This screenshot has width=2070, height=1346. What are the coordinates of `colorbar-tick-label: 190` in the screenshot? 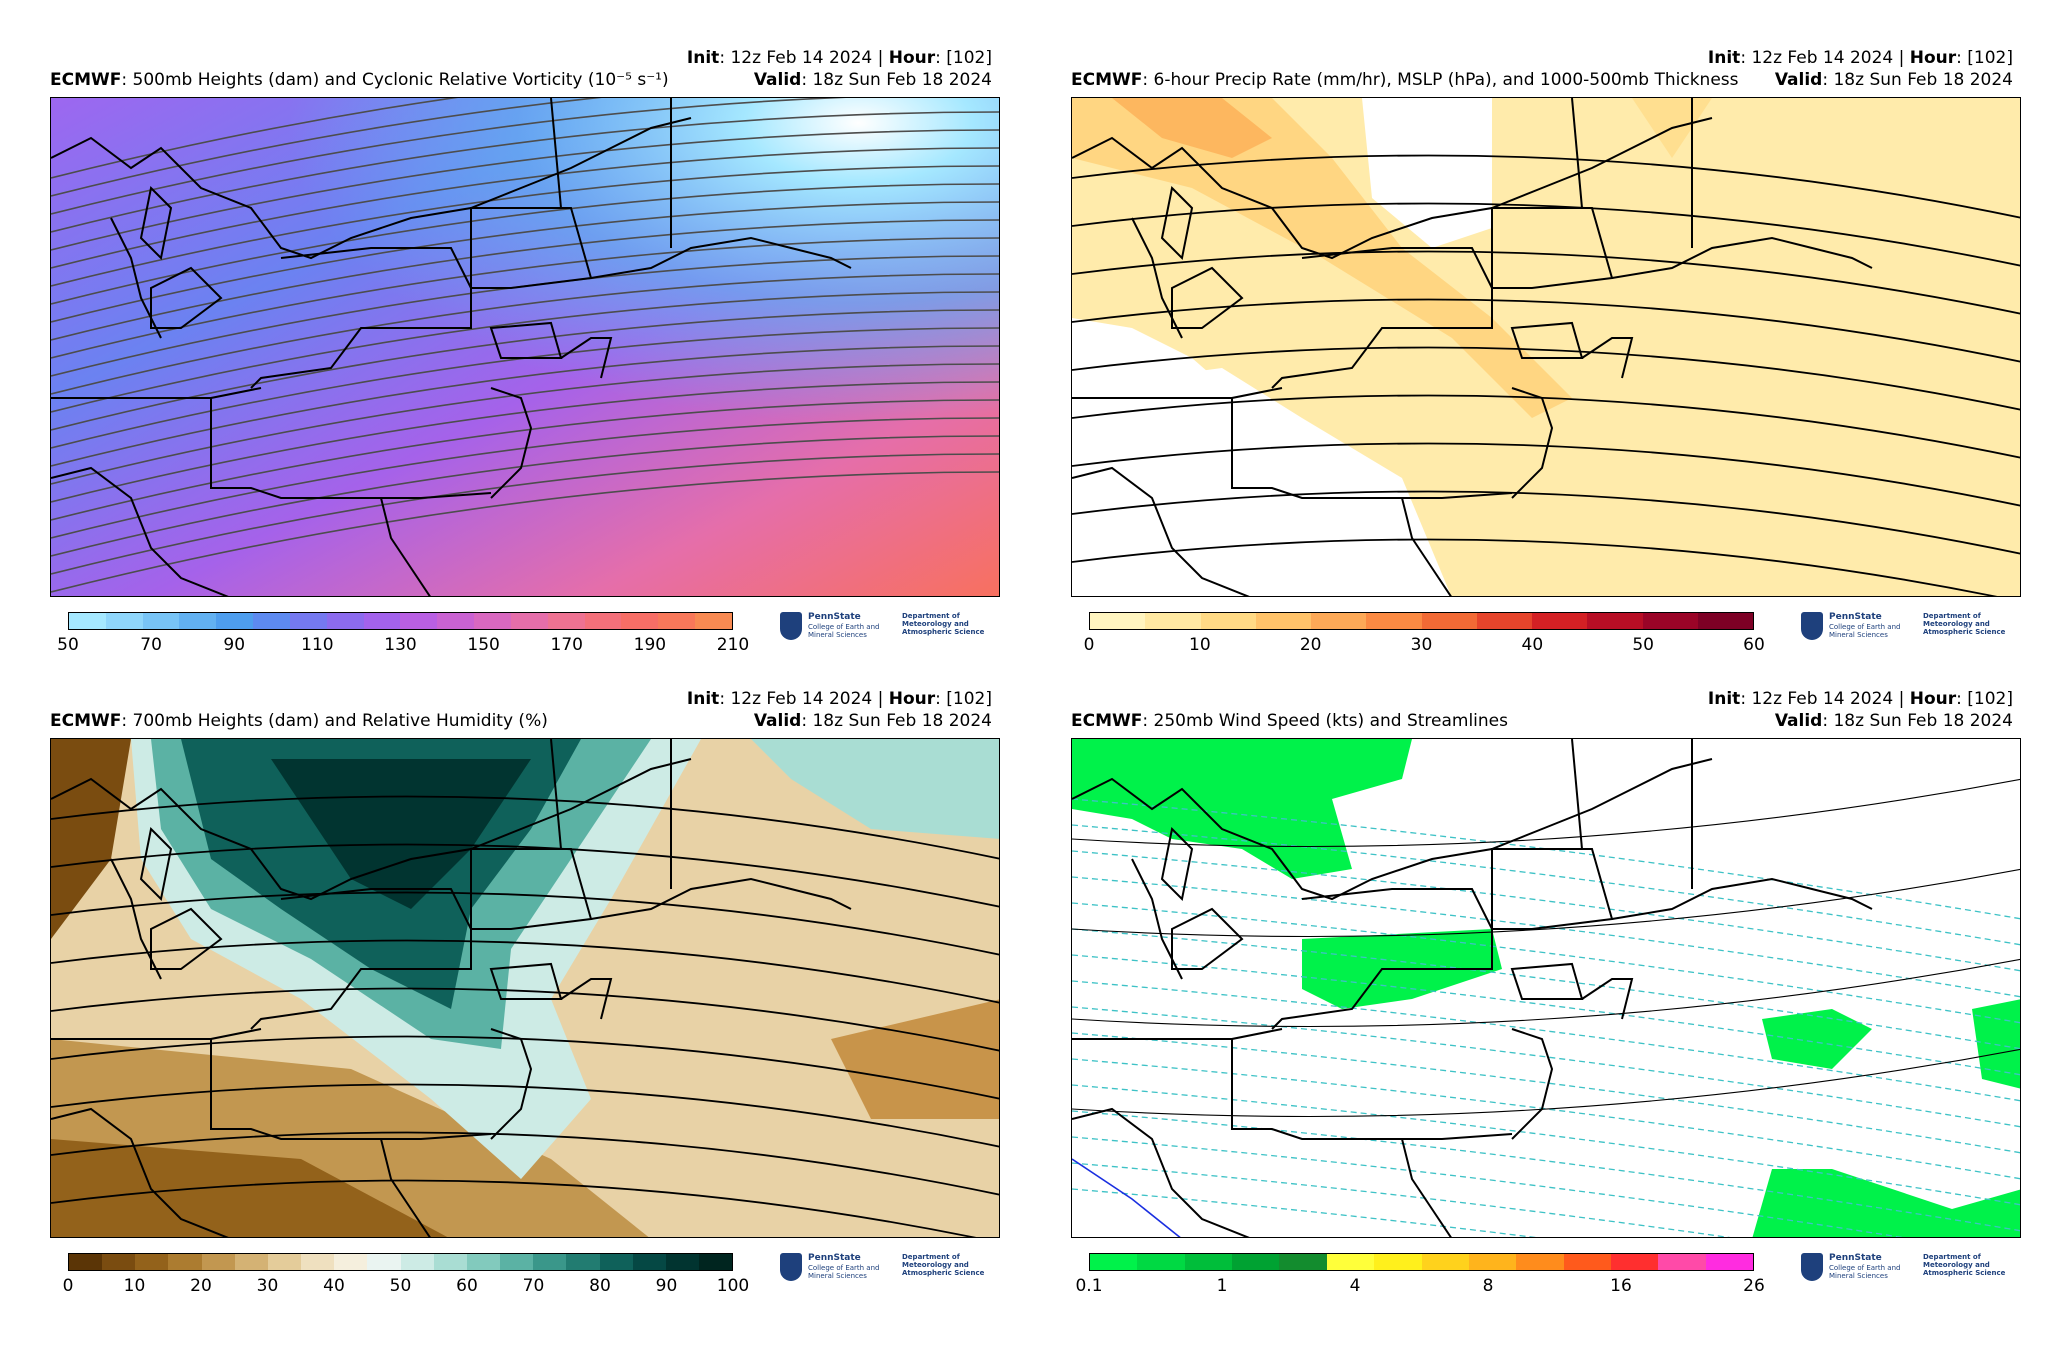 It's located at (650, 645).